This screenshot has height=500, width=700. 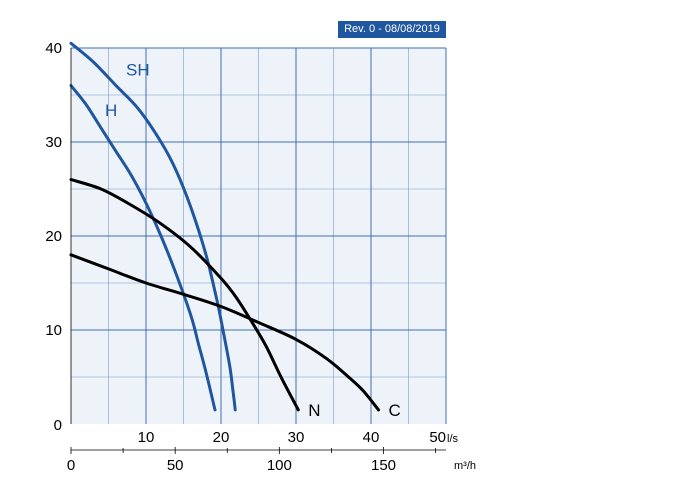 What do you see at coordinates (224, 332) in the screenshot?
I see `series-line-c` at bounding box center [224, 332].